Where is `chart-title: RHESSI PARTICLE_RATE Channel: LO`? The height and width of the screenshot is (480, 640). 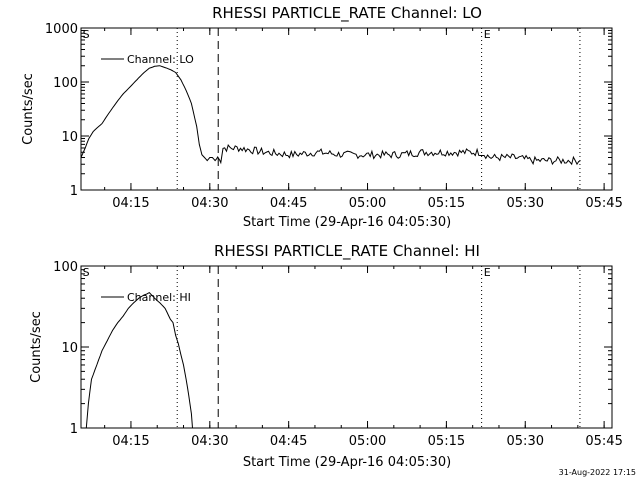 chart-title: RHESSI PARTICLE_RATE Channel: LO is located at coordinates (347, 13).